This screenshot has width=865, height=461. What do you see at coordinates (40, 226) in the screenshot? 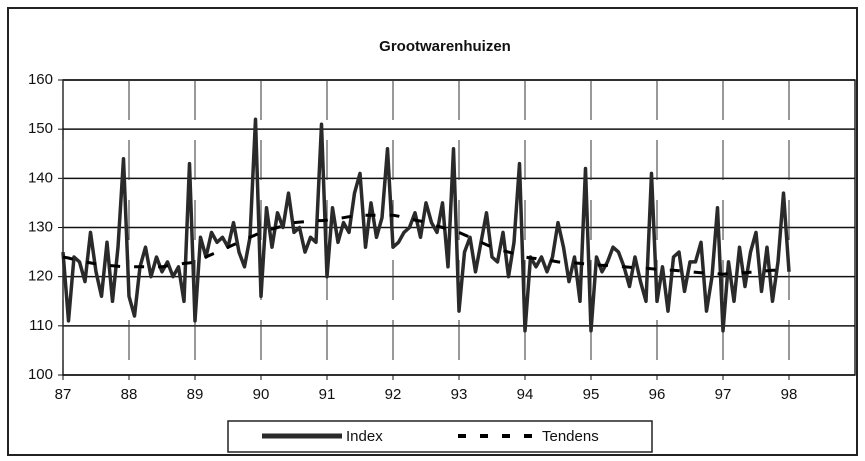
I see `y-tick-label: 130` at bounding box center [40, 226].